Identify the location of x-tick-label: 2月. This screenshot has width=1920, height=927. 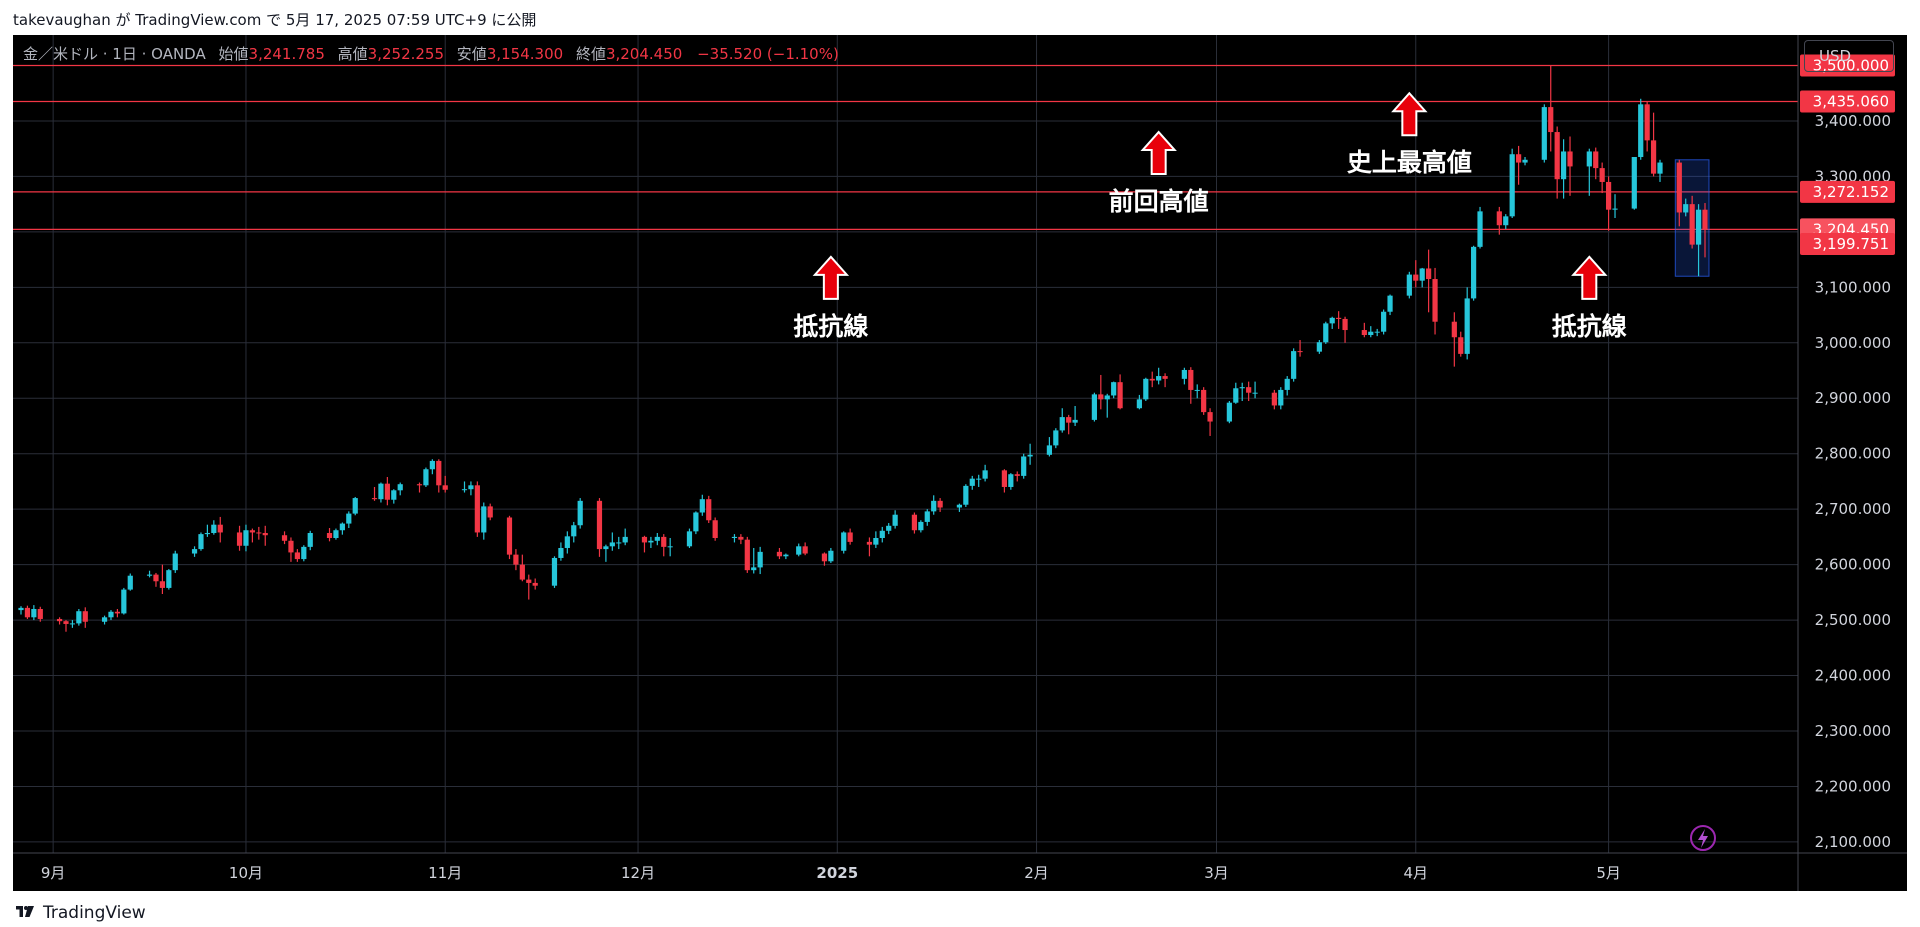
(1036, 873).